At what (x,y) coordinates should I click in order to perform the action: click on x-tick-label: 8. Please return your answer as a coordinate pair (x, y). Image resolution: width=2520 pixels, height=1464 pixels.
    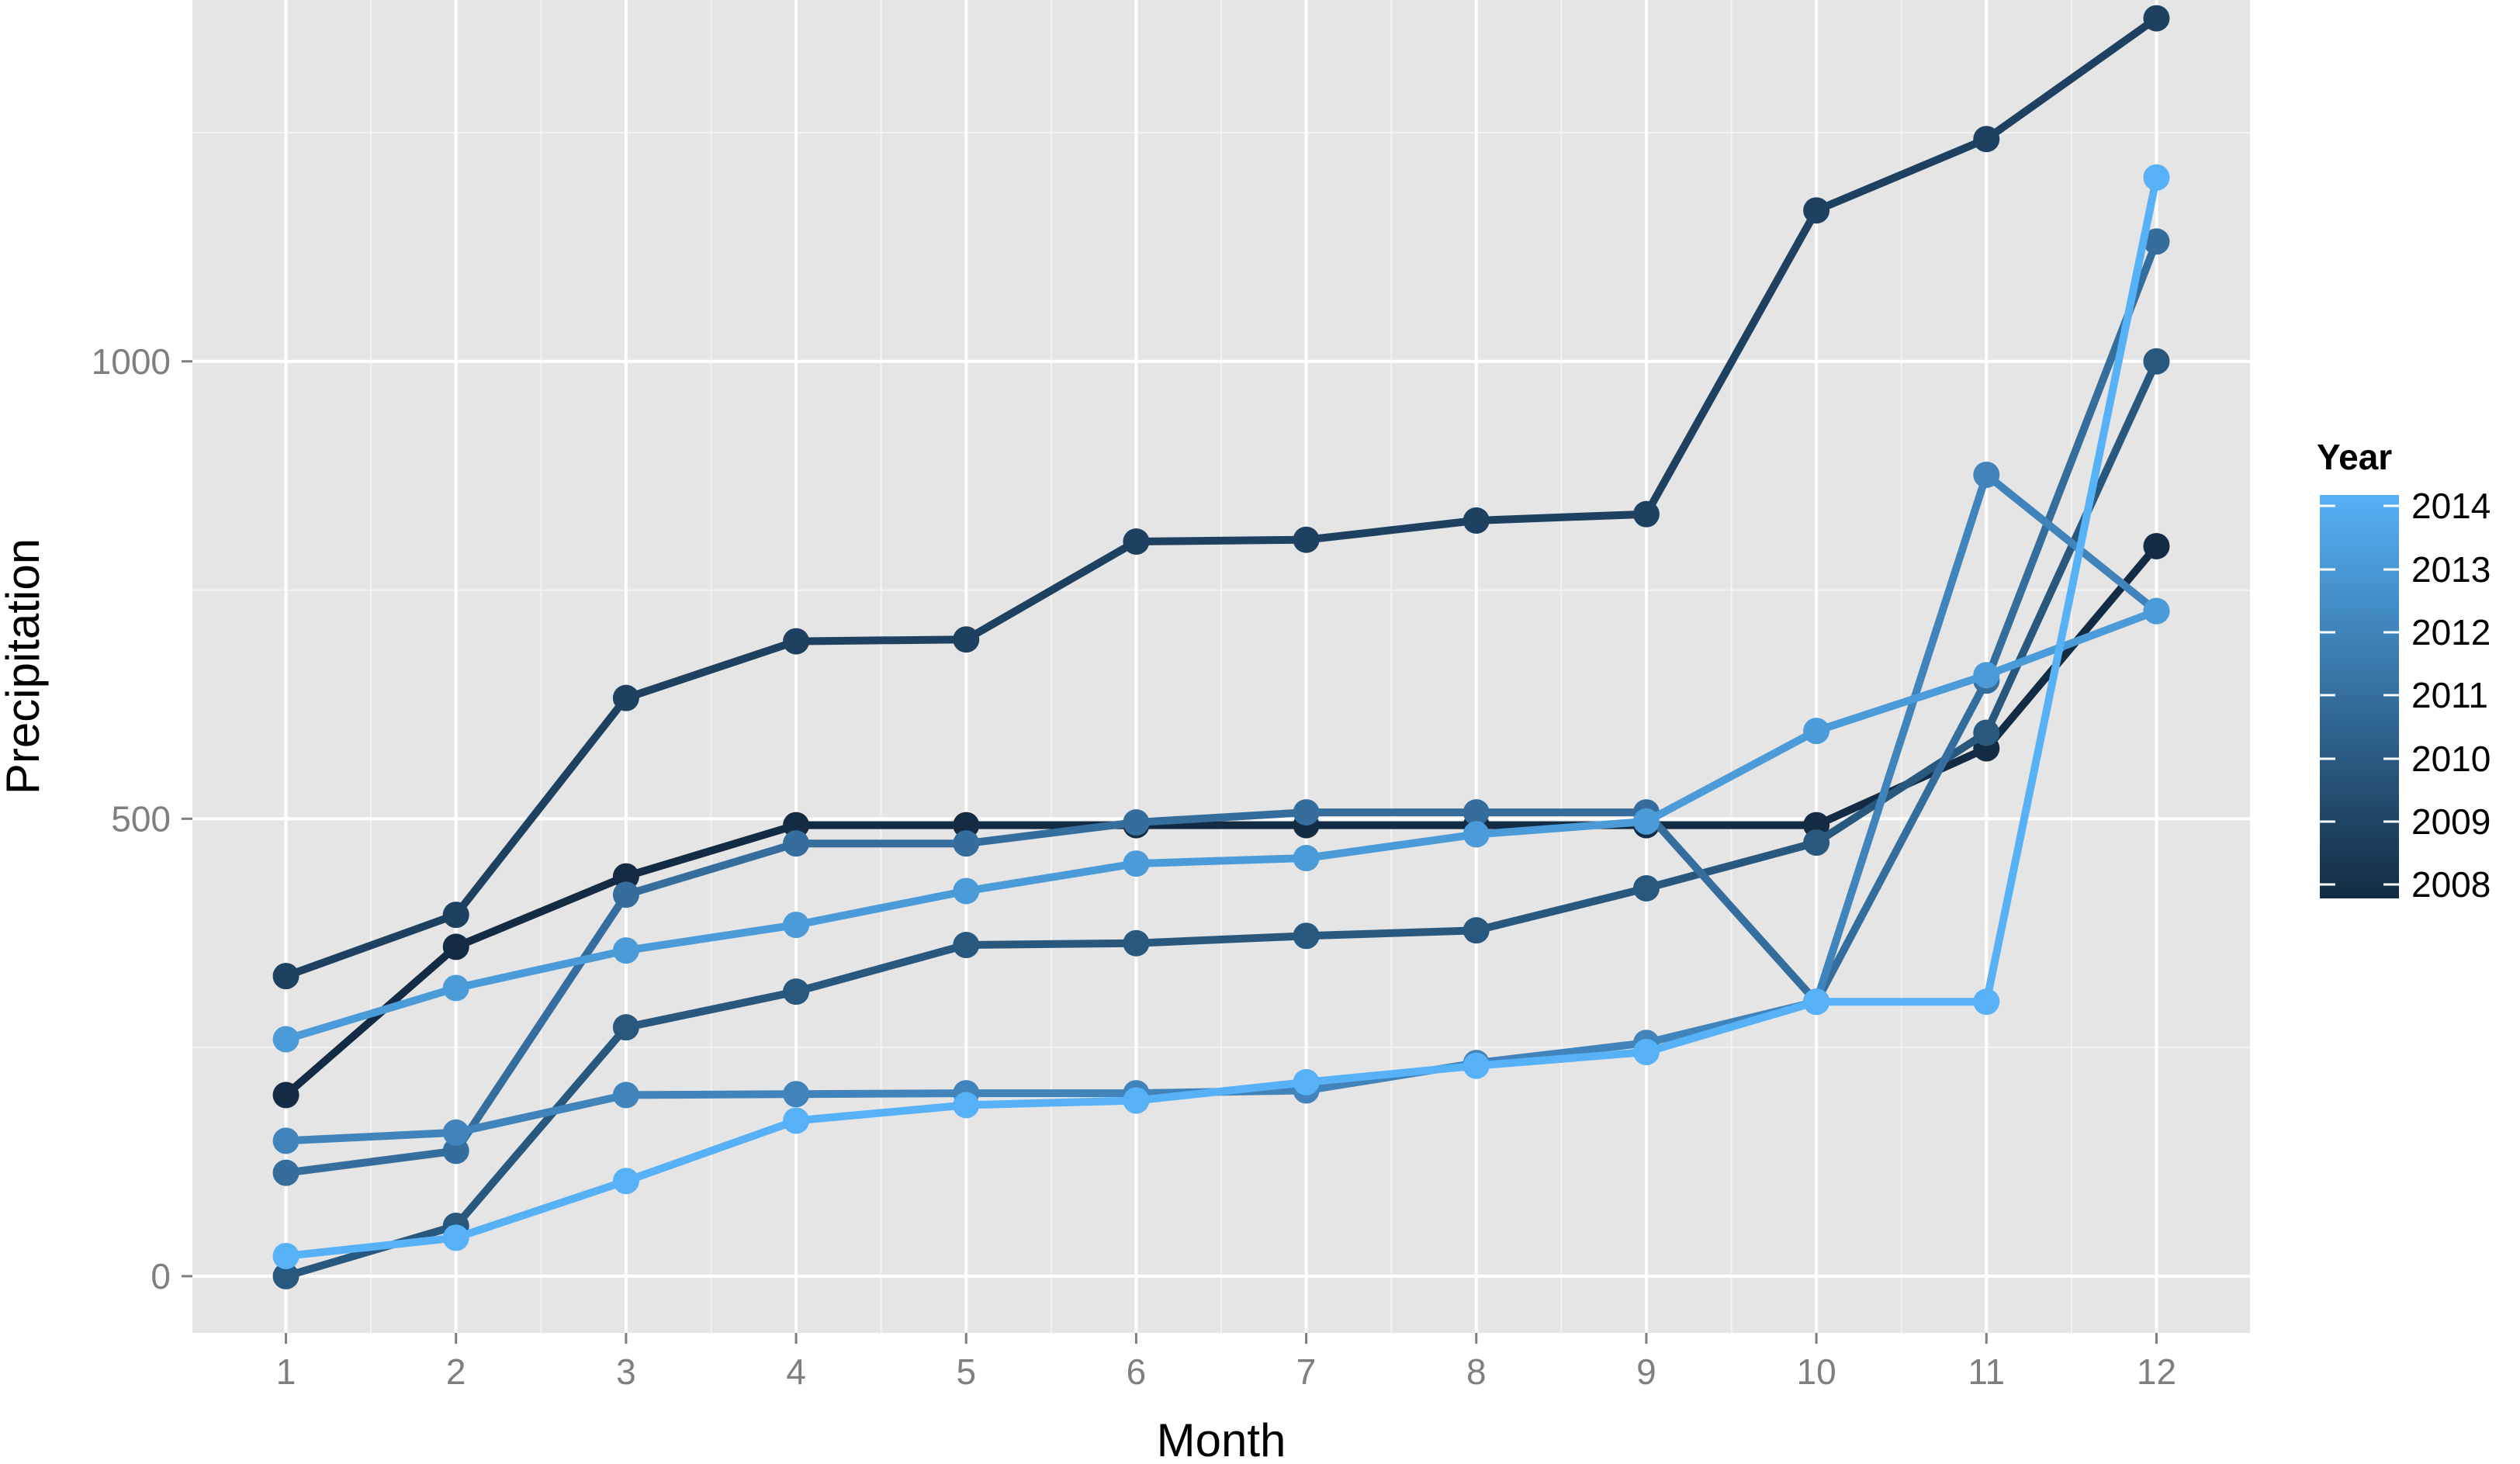
    Looking at the image, I should click on (1476, 1372).